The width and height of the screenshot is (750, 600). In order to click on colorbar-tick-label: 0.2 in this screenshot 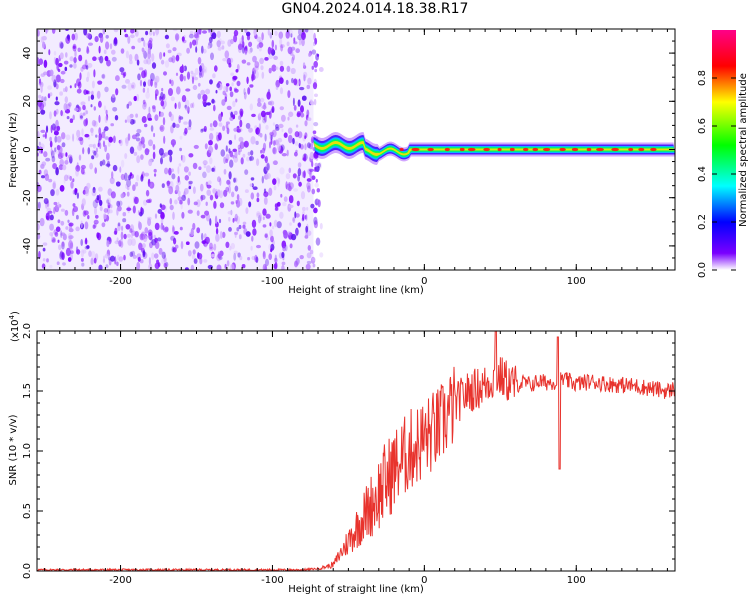, I will do `click(702, 222)`.